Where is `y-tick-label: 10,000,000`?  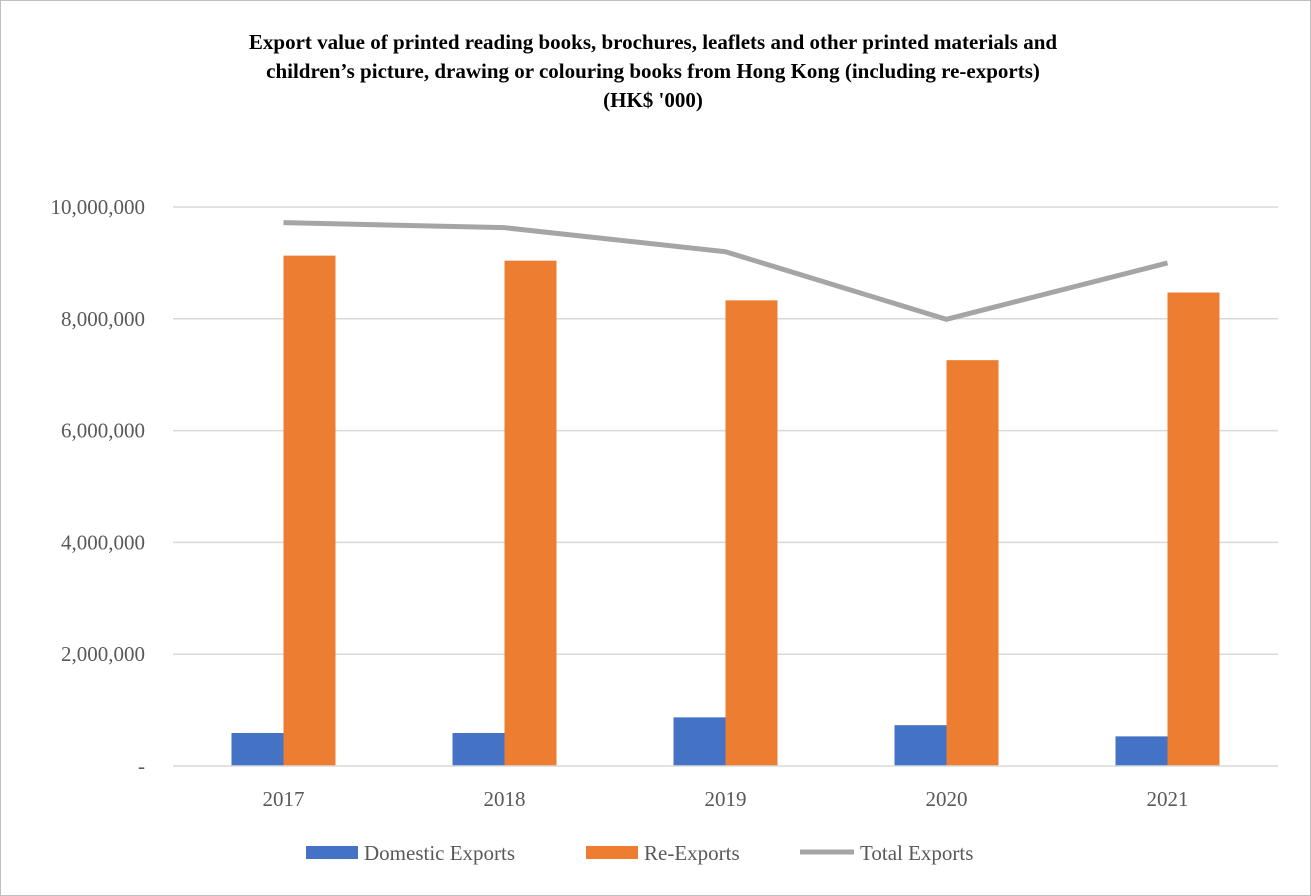 y-tick-label: 10,000,000 is located at coordinates (98, 207).